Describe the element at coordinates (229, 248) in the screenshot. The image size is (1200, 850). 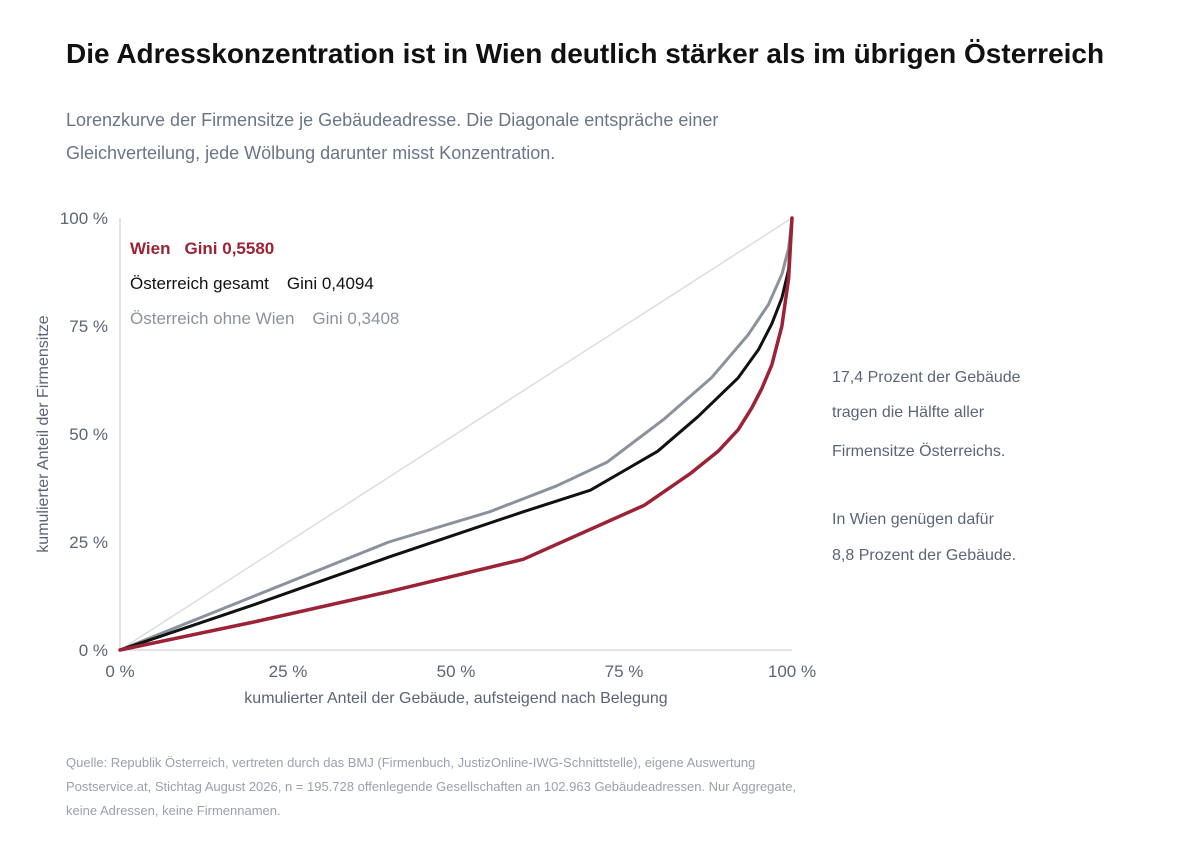
I see `legend-gini-value: Gini 0,5580` at that location.